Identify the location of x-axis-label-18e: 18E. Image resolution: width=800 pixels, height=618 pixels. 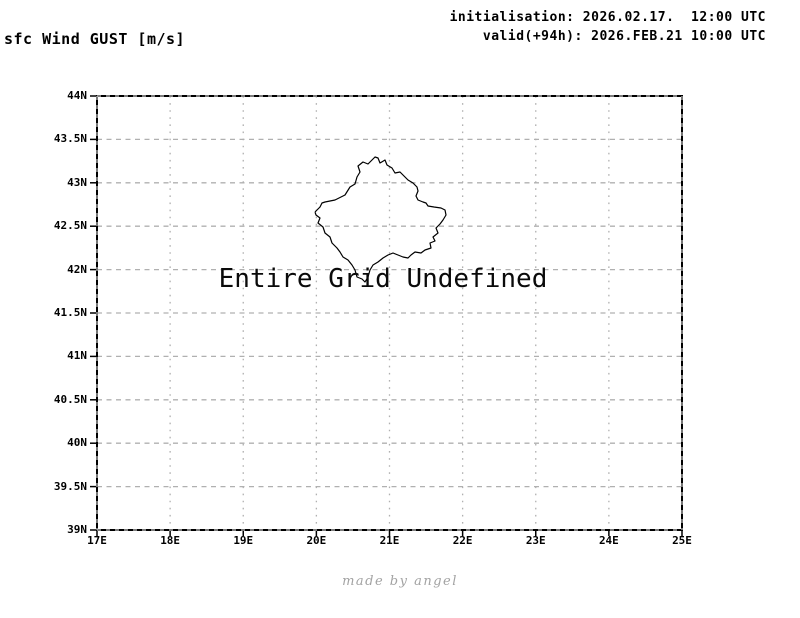
(170, 540).